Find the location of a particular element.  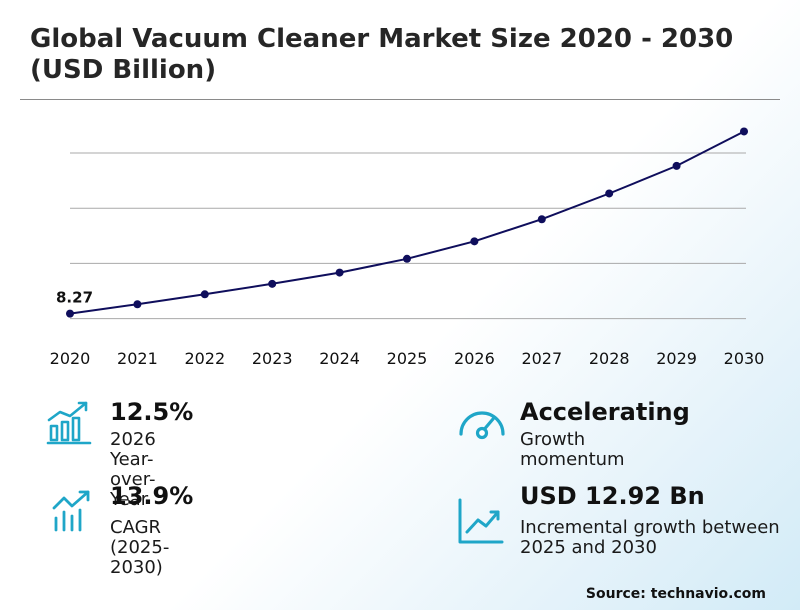

line-trend-icon is located at coordinates (481, 521).